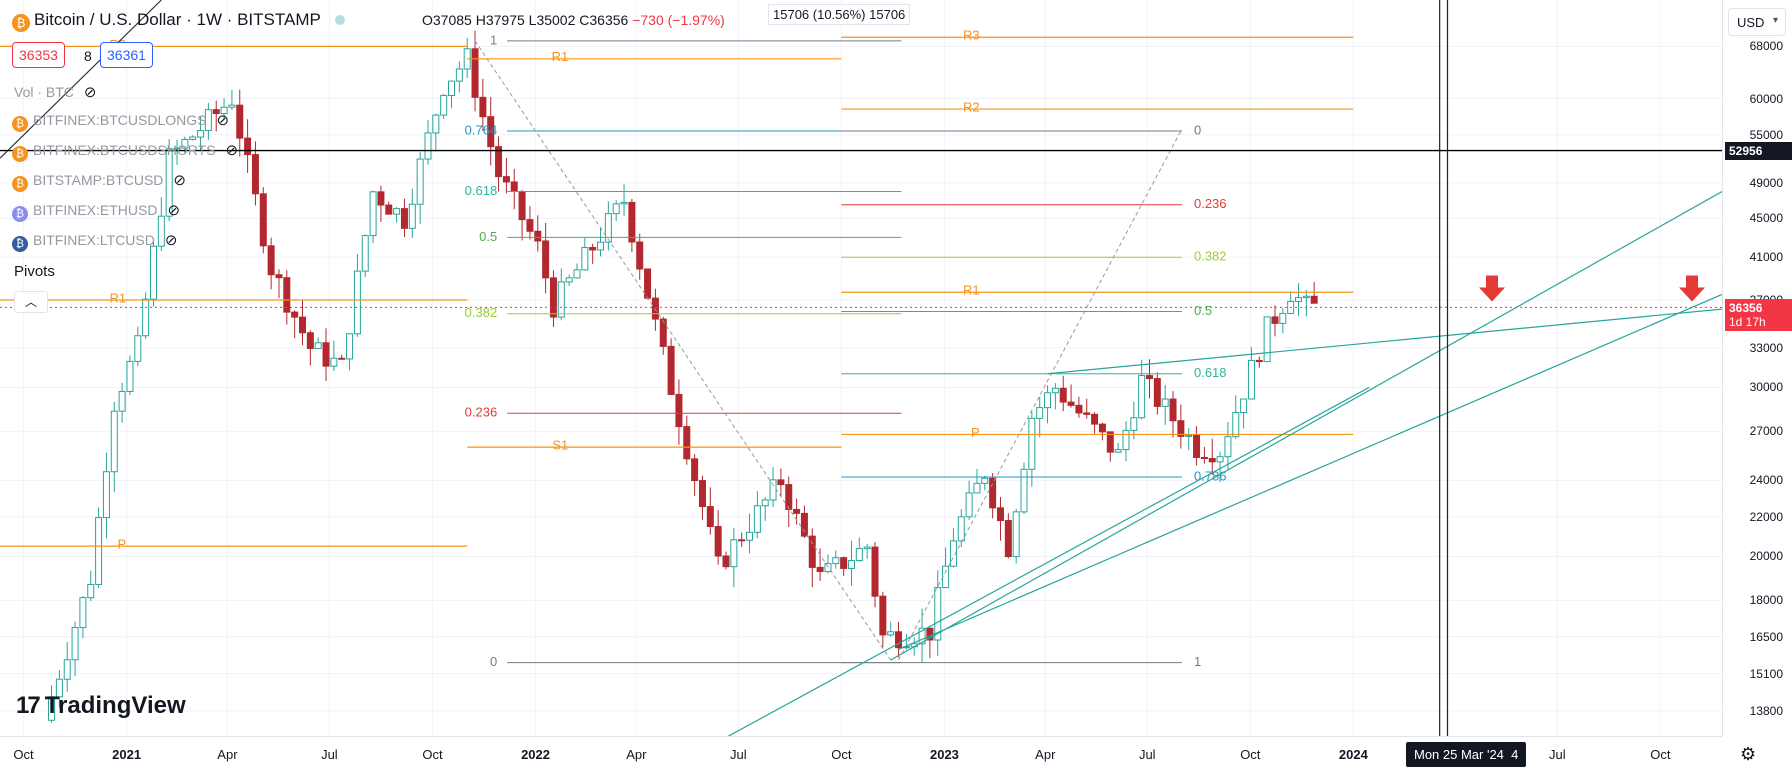  I want to click on bar-countdown: 1d 17h, so click(1747, 322).